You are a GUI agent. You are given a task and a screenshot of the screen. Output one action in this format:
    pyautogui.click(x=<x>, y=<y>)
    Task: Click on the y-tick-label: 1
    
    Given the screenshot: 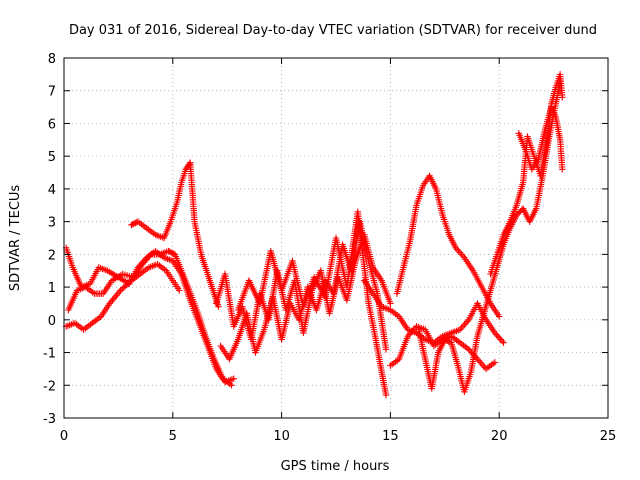 What is the action you would take?
    pyautogui.click(x=52, y=288)
    